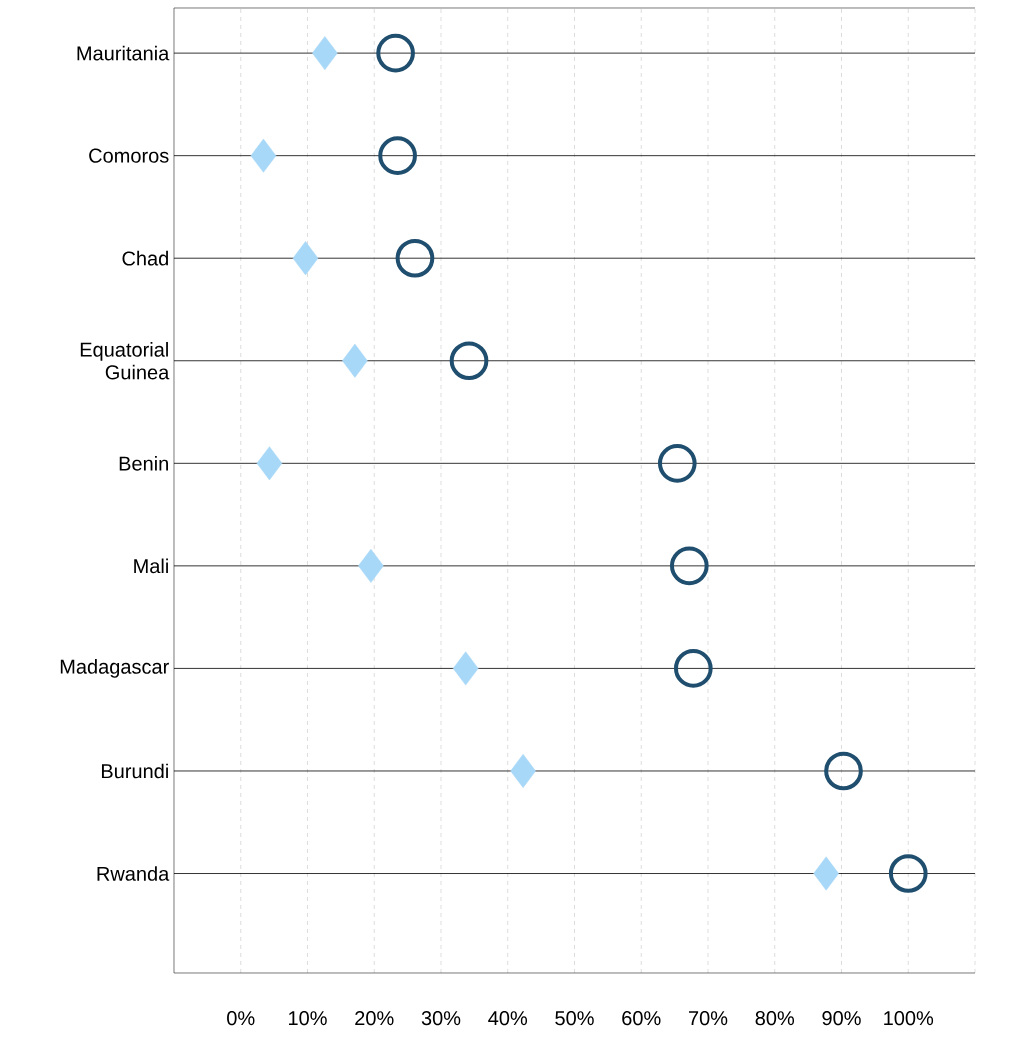 The height and width of the screenshot is (1040, 1024). Describe the element at coordinates (909, 1018) in the screenshot. I see `x-tick-label: 100%` at that location.